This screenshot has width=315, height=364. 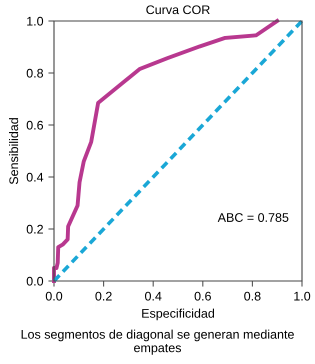 What do you see at coordinates (35, 177) in the screenshot?
I see `y-tick-label: 0.4` at bounding box center [35, 177].